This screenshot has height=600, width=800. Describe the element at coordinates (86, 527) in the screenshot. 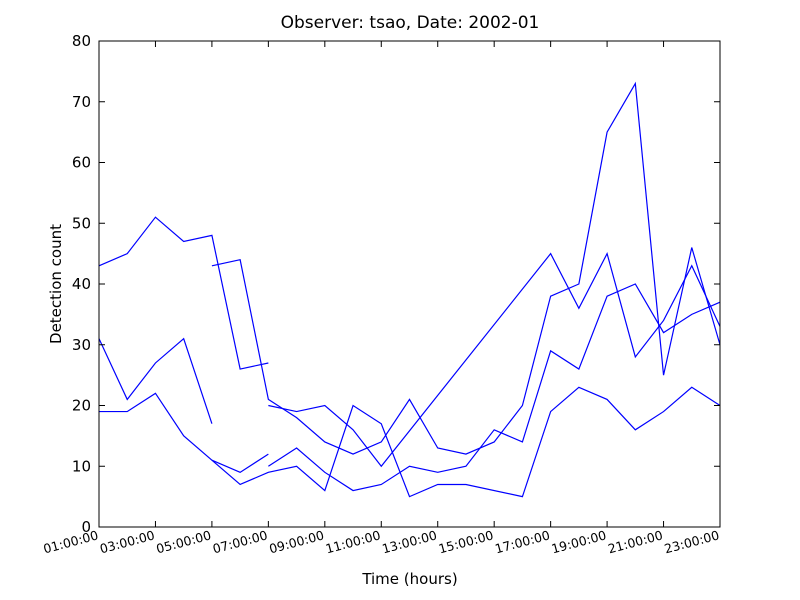

I see `y-tick-label: 0` at that location.